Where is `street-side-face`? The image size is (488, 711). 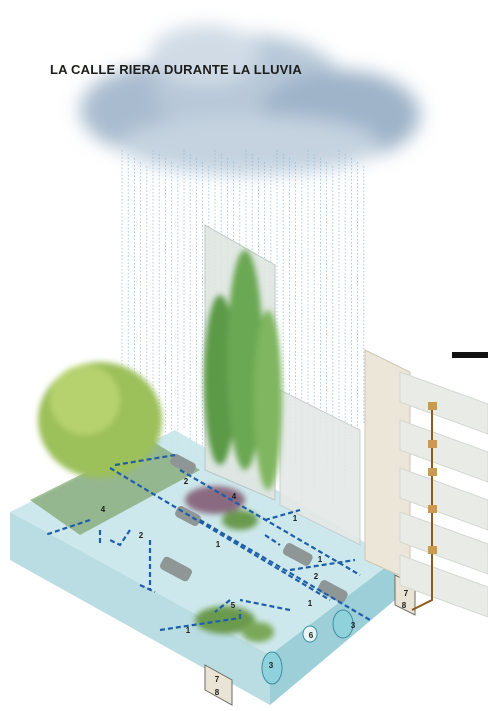
street-side-face is located at coordinates (332, 632).